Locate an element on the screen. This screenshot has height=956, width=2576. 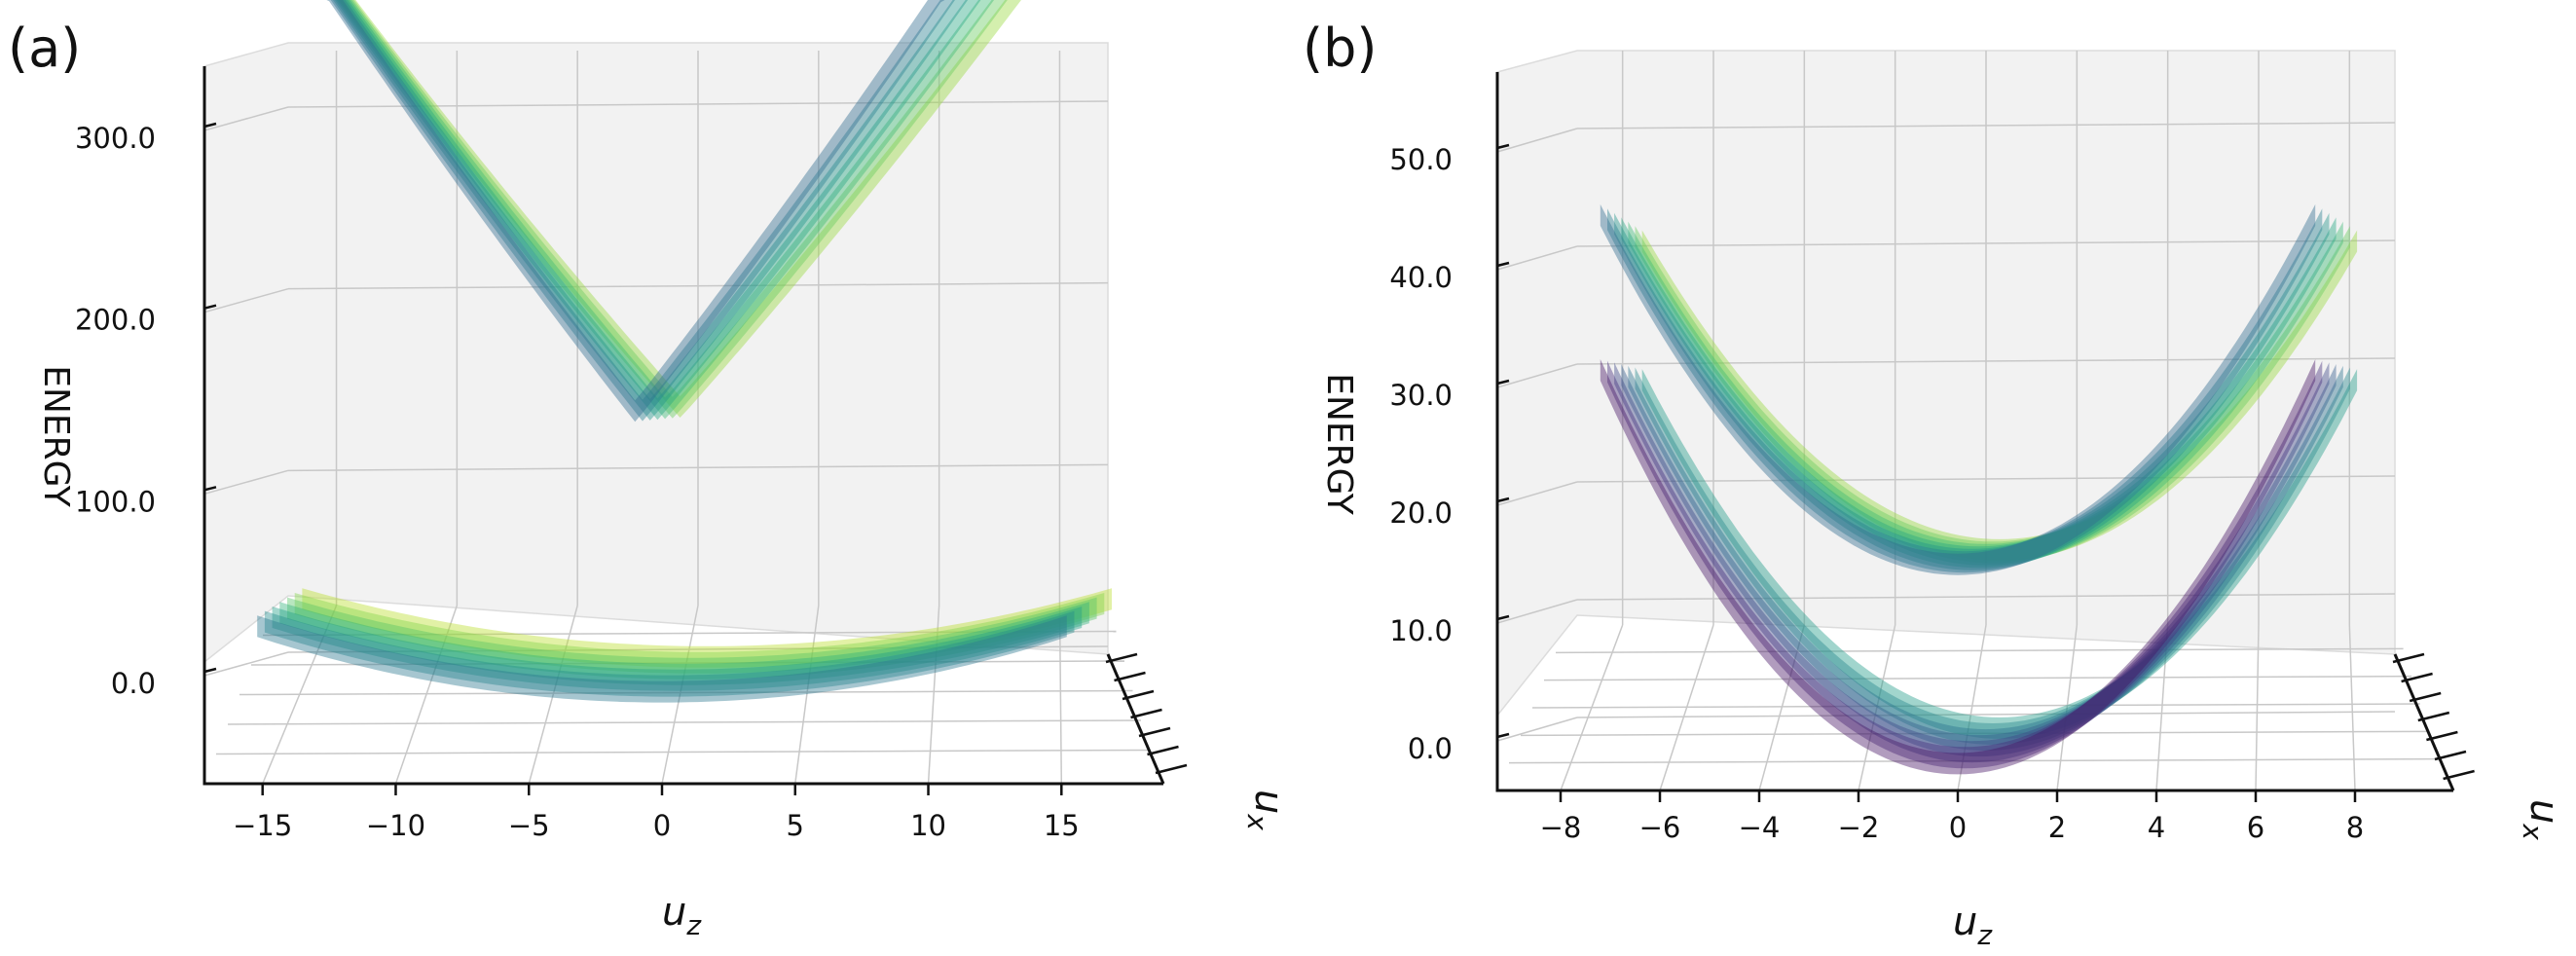
panel-a-h-gridline is located at coordinates (698, 649).